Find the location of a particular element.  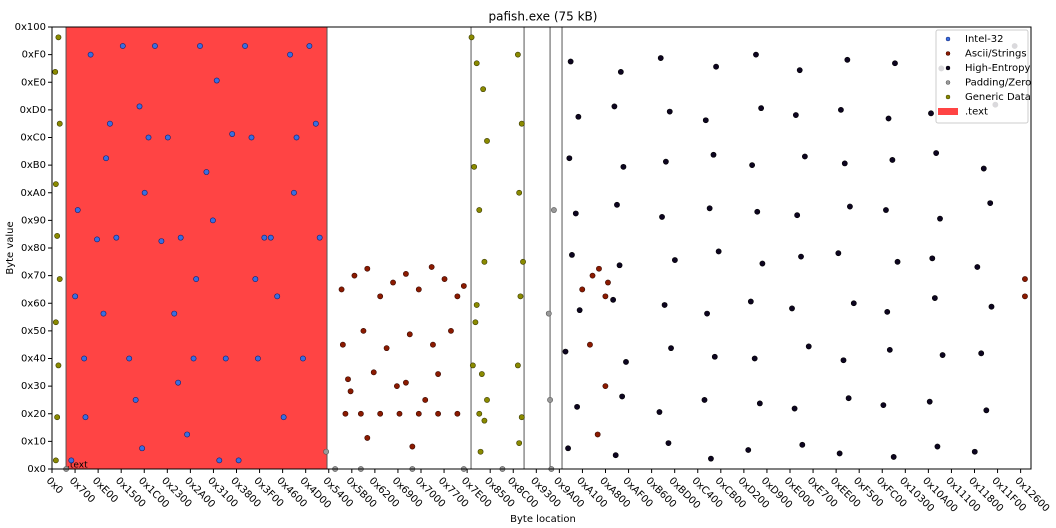

x-axis-label: Byte location is located at coordinates (543, 519).